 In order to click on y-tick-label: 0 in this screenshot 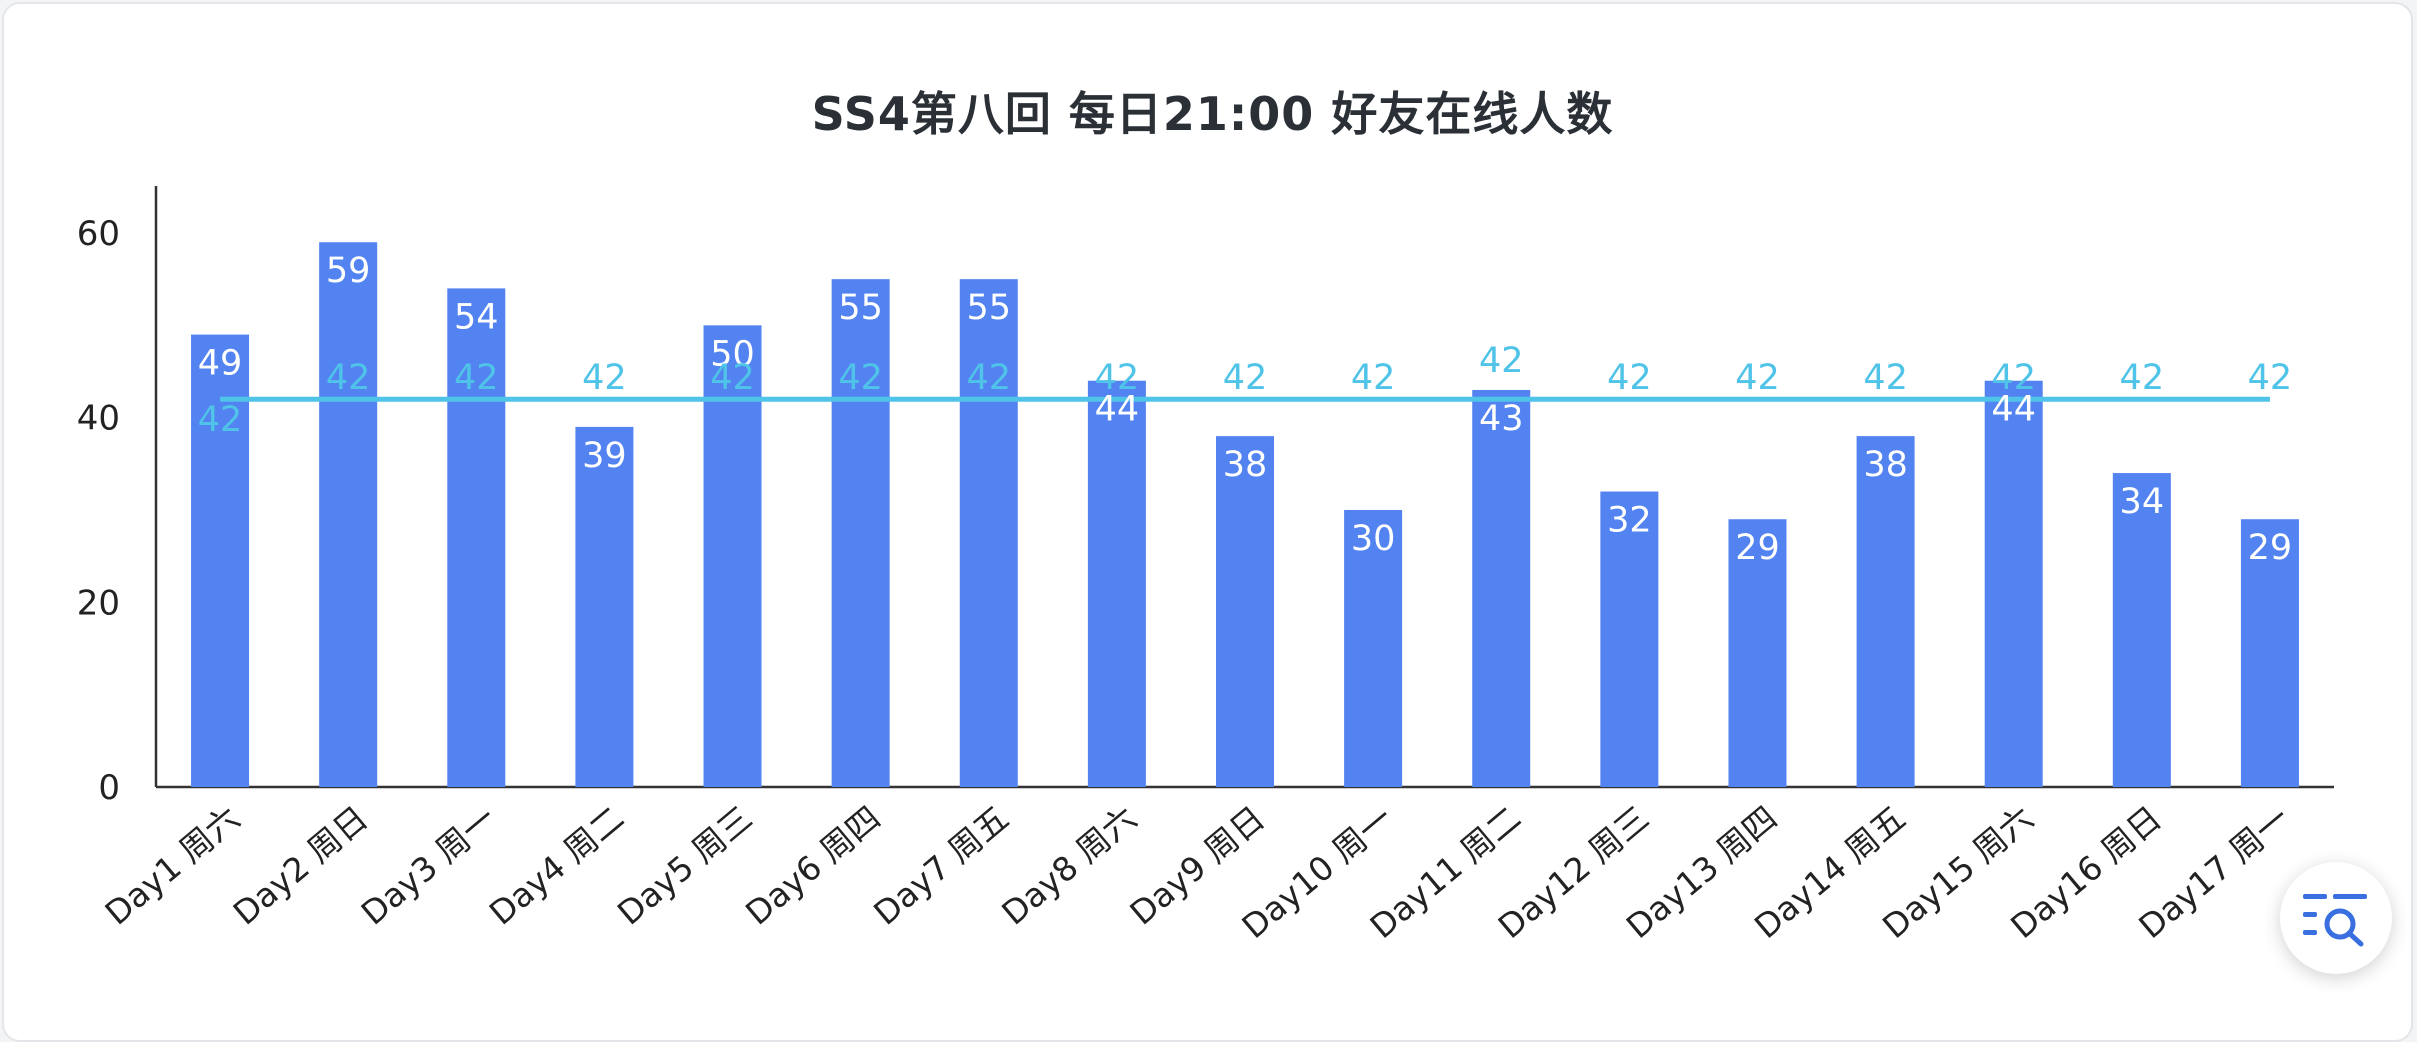, I will do `click(109, 788)`.